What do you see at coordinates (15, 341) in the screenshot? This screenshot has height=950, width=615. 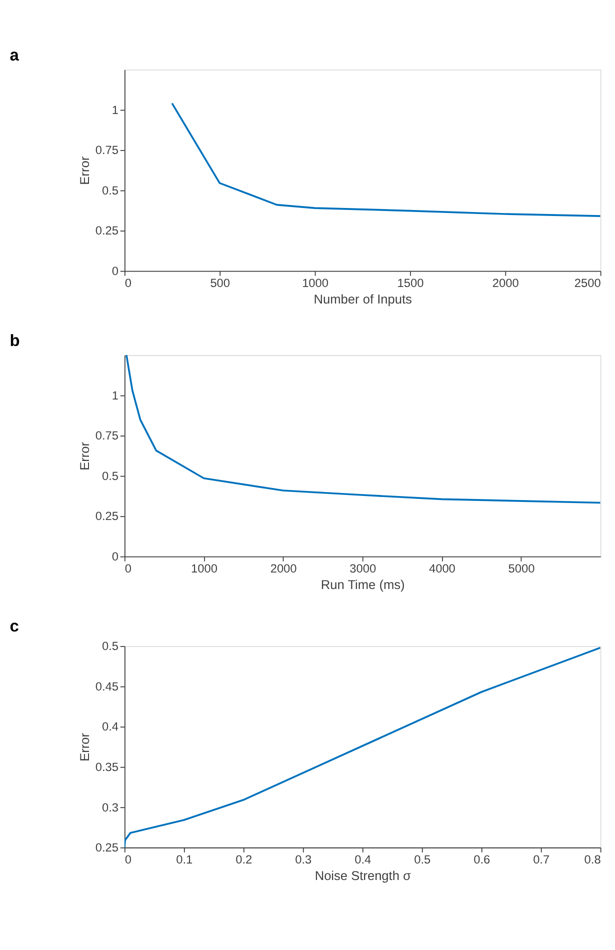 I see `chart-title: b` at bounding box center [15, 341].